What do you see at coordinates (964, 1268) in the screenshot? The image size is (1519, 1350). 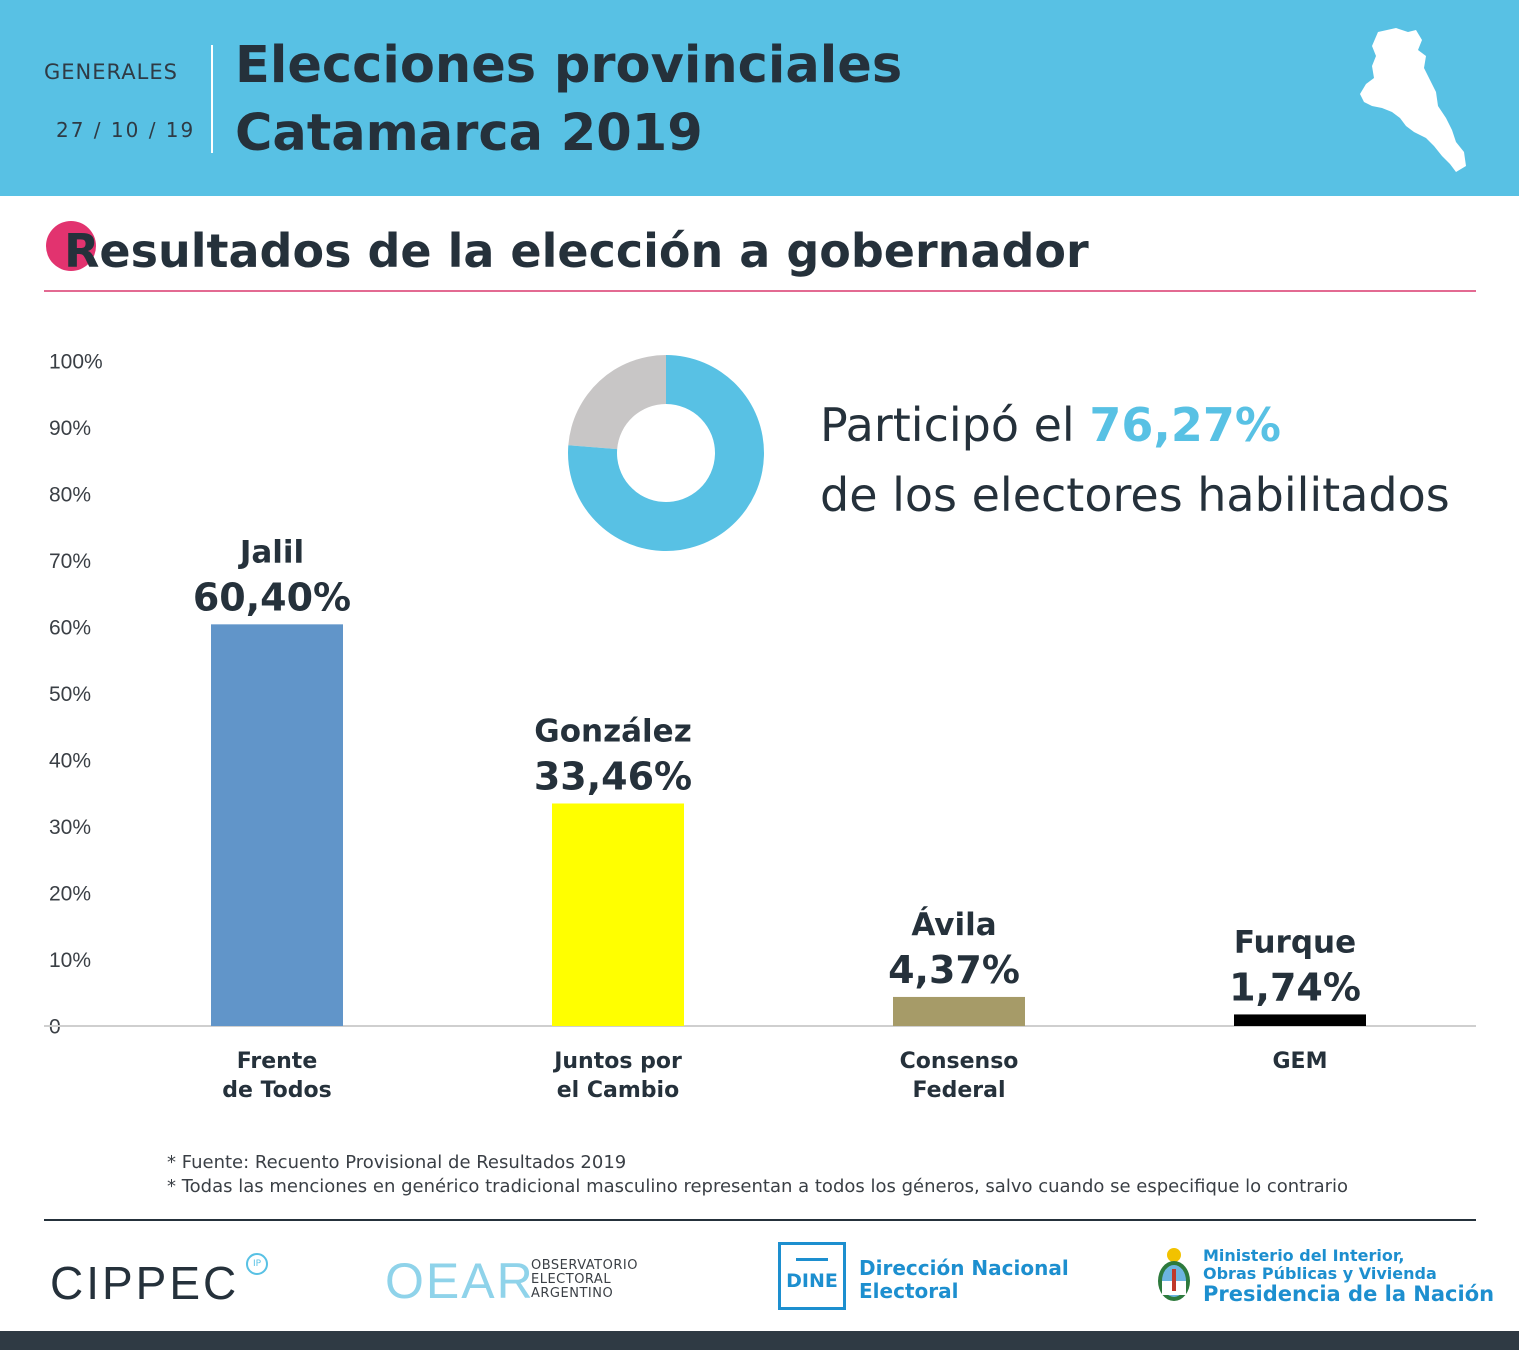 I see `dine-name-line1: Dirección Nacional` at bounding box center [964, 1268].